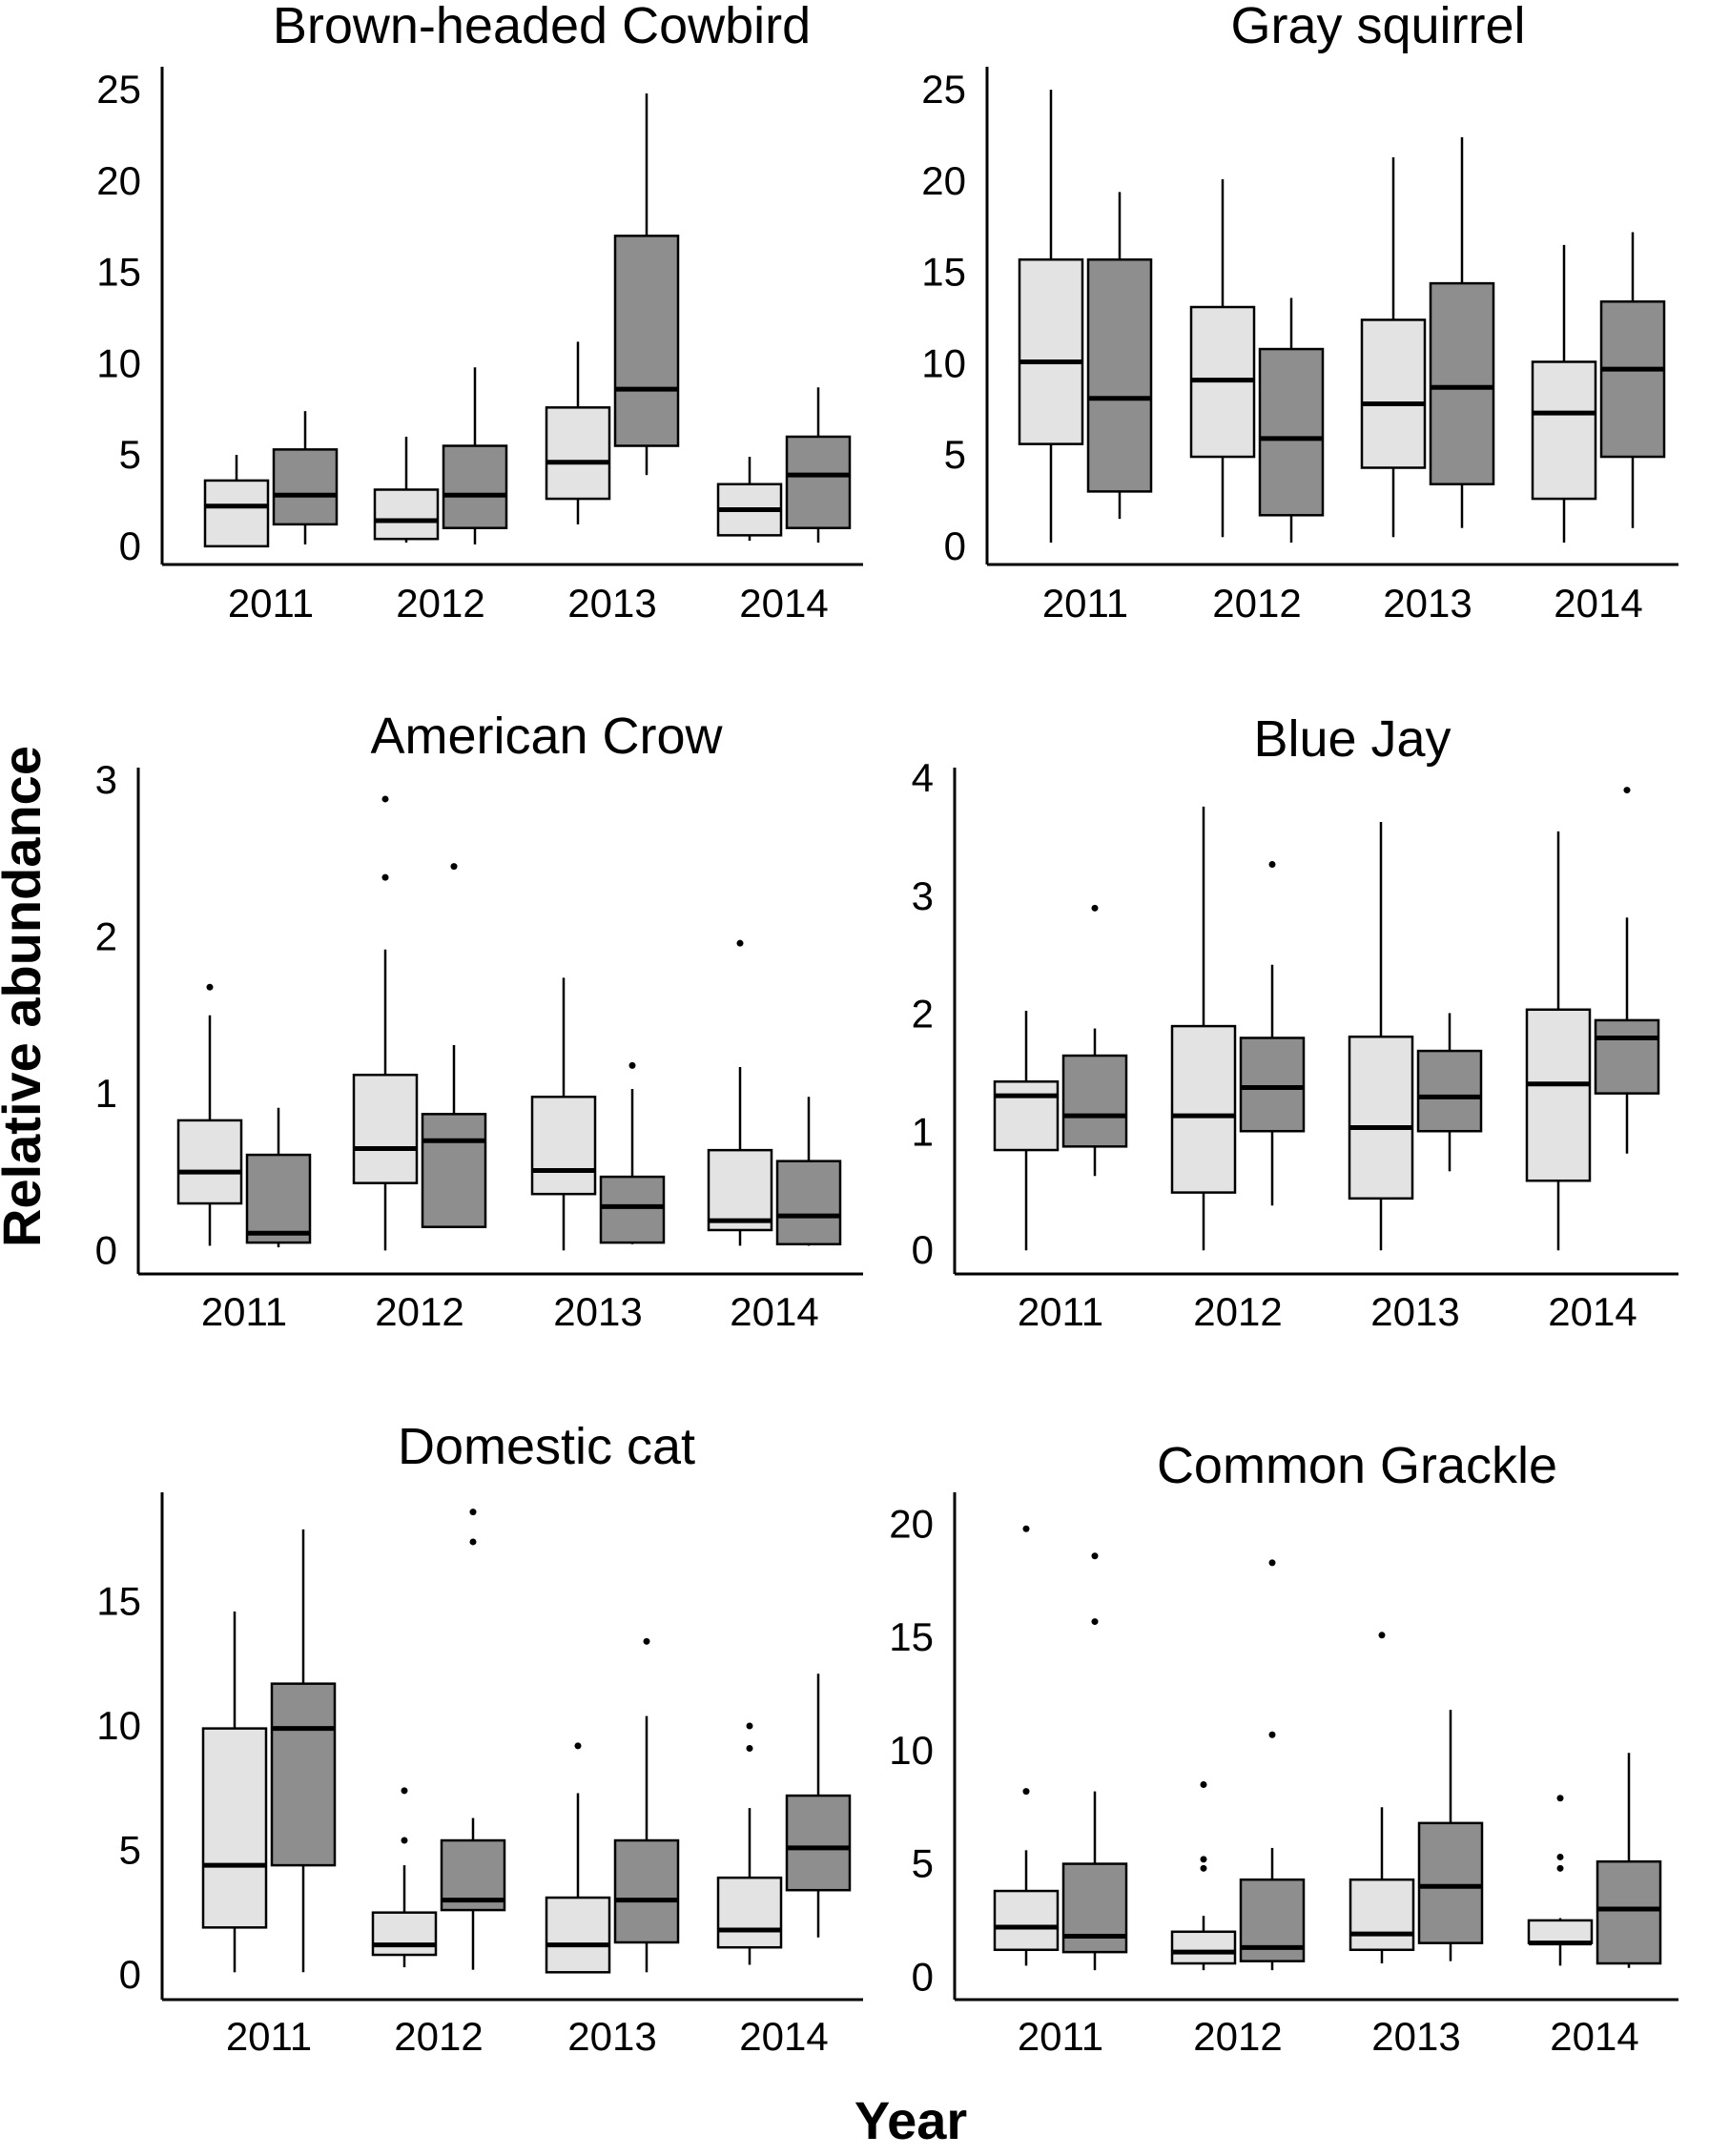 This screenshot has width=1709, height=2156. I want to click on panel-title: Gray squirrel, so click(1377, 27).